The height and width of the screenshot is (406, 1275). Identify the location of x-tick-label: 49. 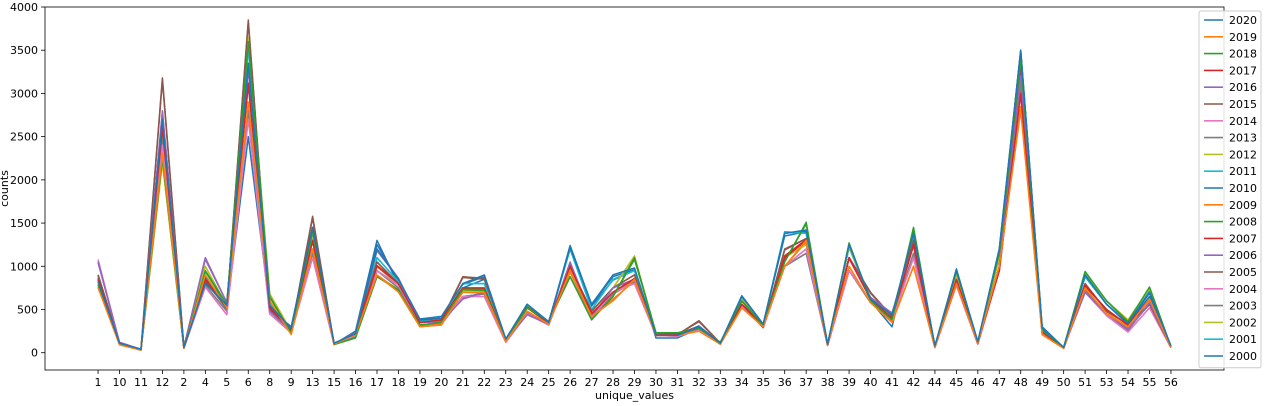
(1042, 382).